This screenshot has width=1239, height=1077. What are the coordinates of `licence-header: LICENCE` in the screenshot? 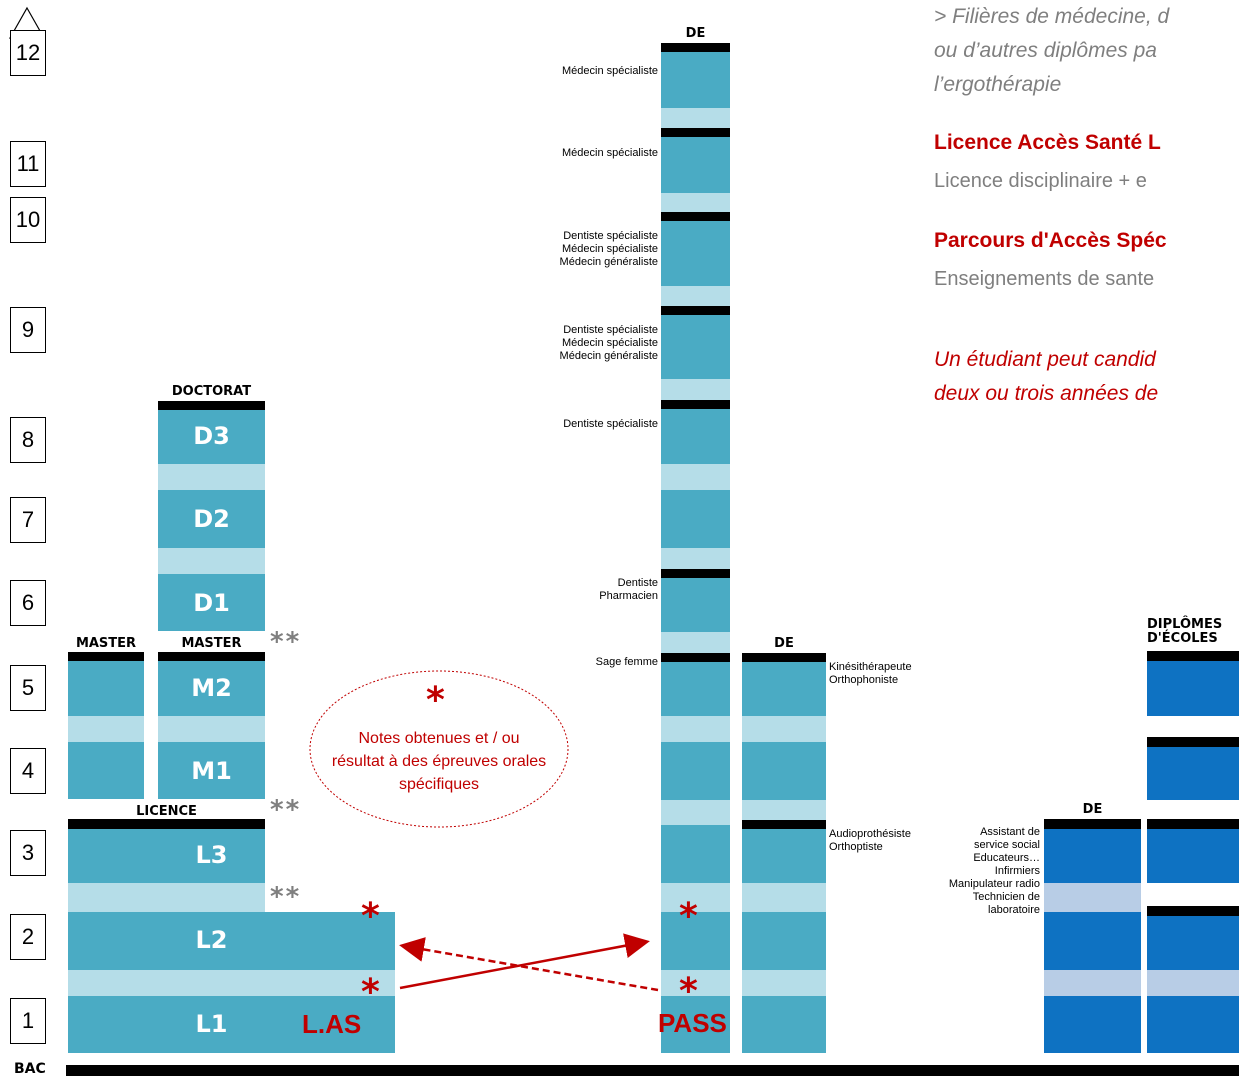 It's located at (166, 811).